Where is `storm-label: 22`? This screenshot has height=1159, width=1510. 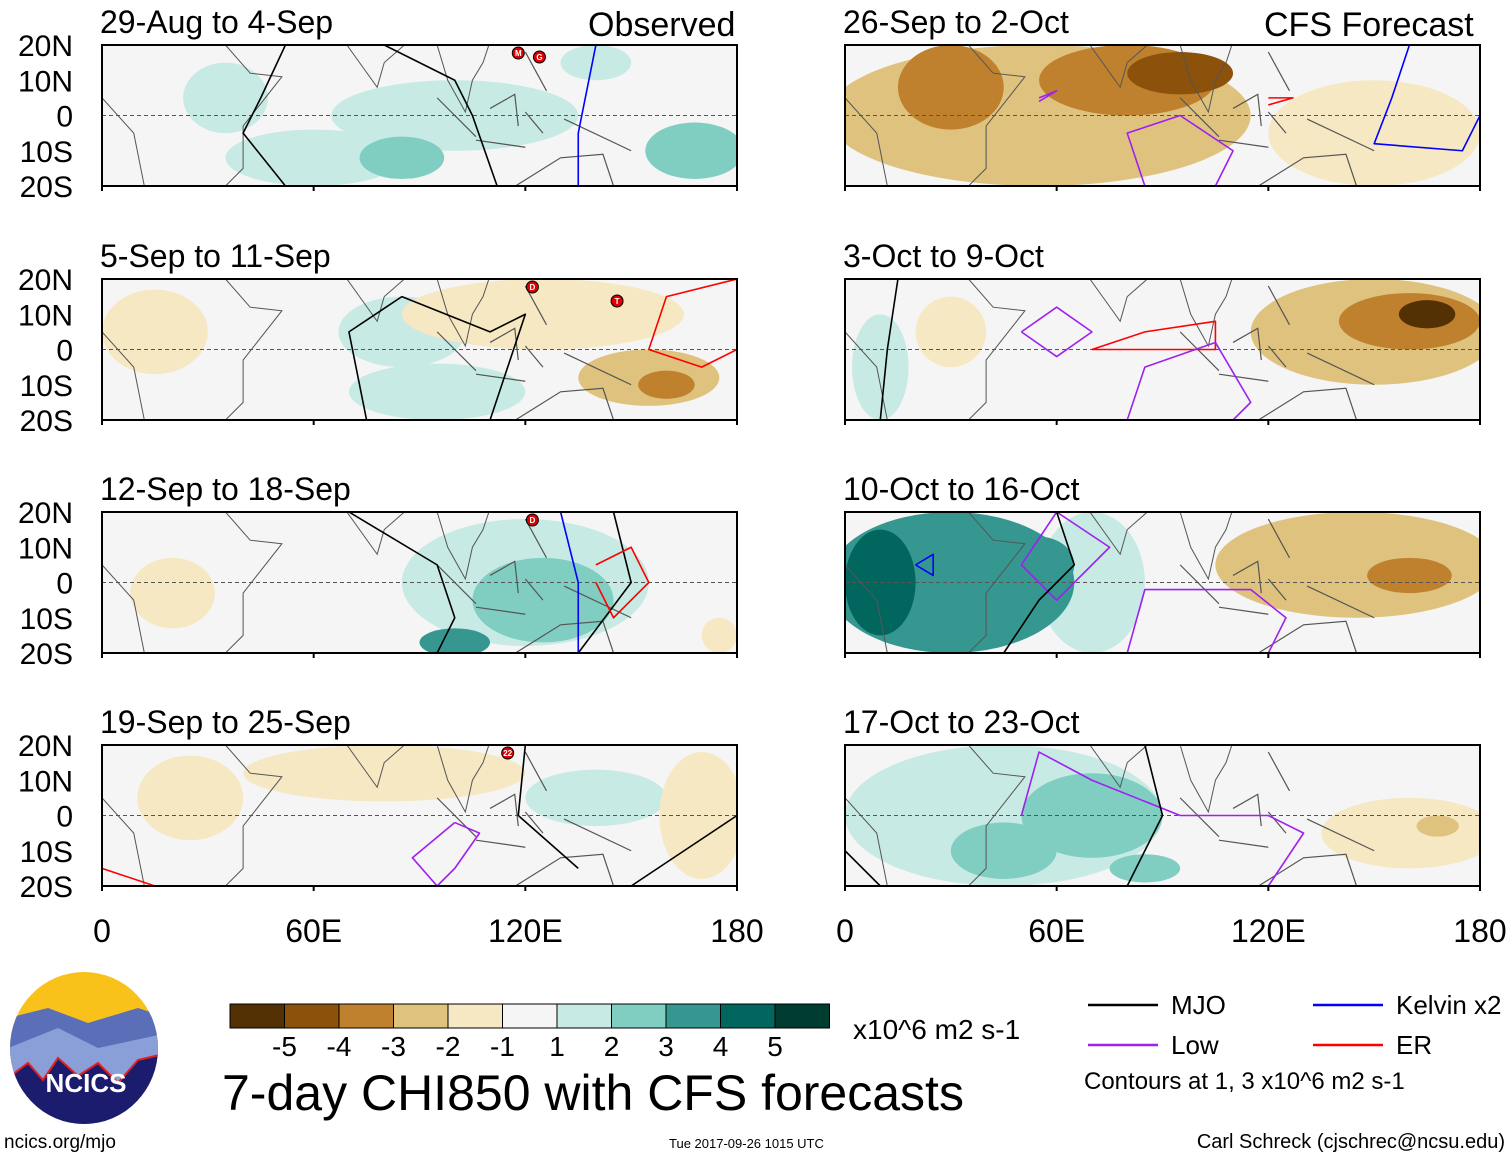
storm-label: 22 is located at coordinates (507, 753).